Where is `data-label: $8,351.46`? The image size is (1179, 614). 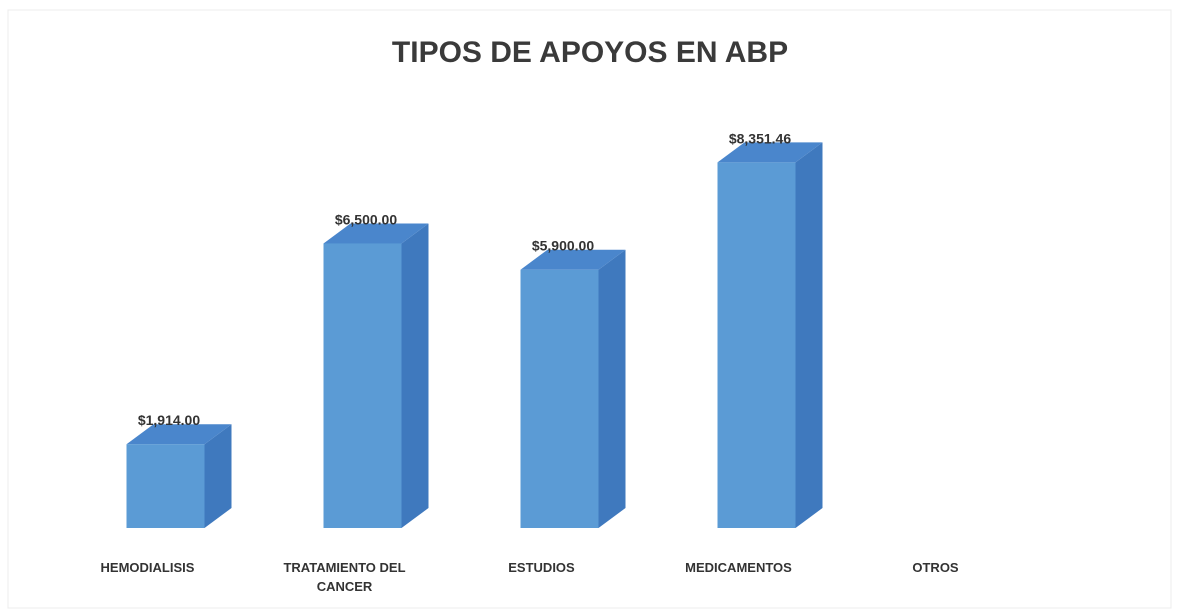 data-label: $8,351.46 is located at coordinates (760, 138).